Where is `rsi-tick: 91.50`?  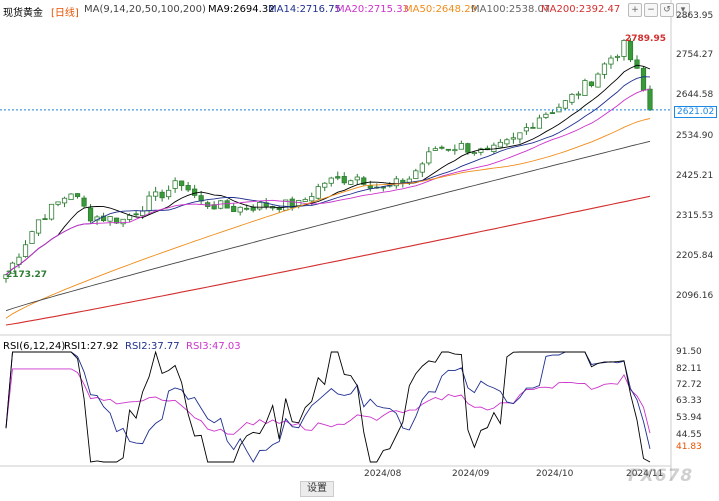
rsi-tick: 91.50 is located at coordinates (689, 352).